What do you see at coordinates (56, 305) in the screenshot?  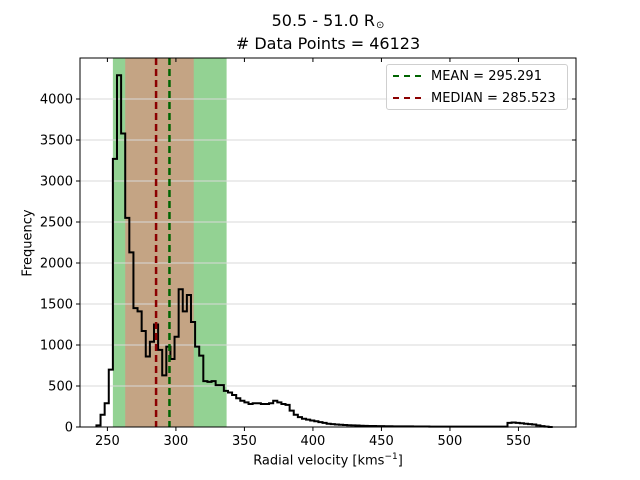 I see `y-tick-label: 1500` at bounding box center [56, 305].